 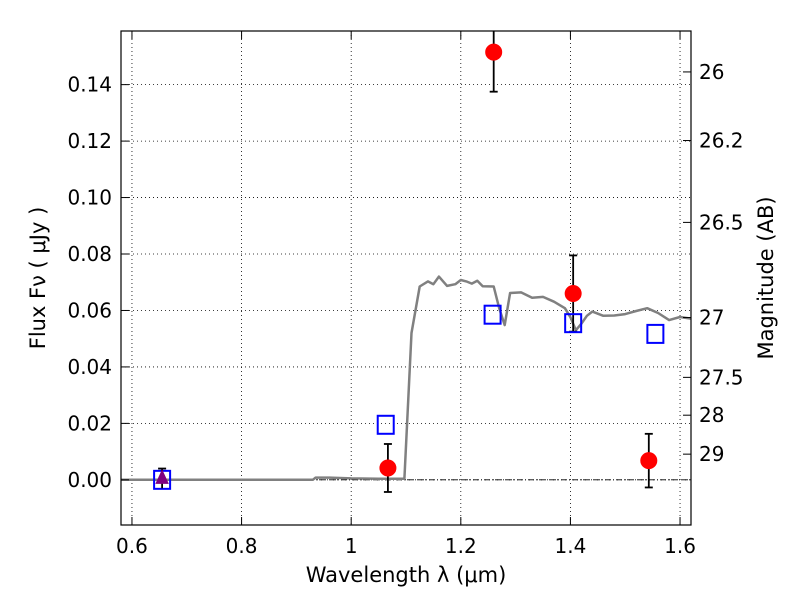 I want to click on y-tick-label: 0.06, so click(x=89, y=310).